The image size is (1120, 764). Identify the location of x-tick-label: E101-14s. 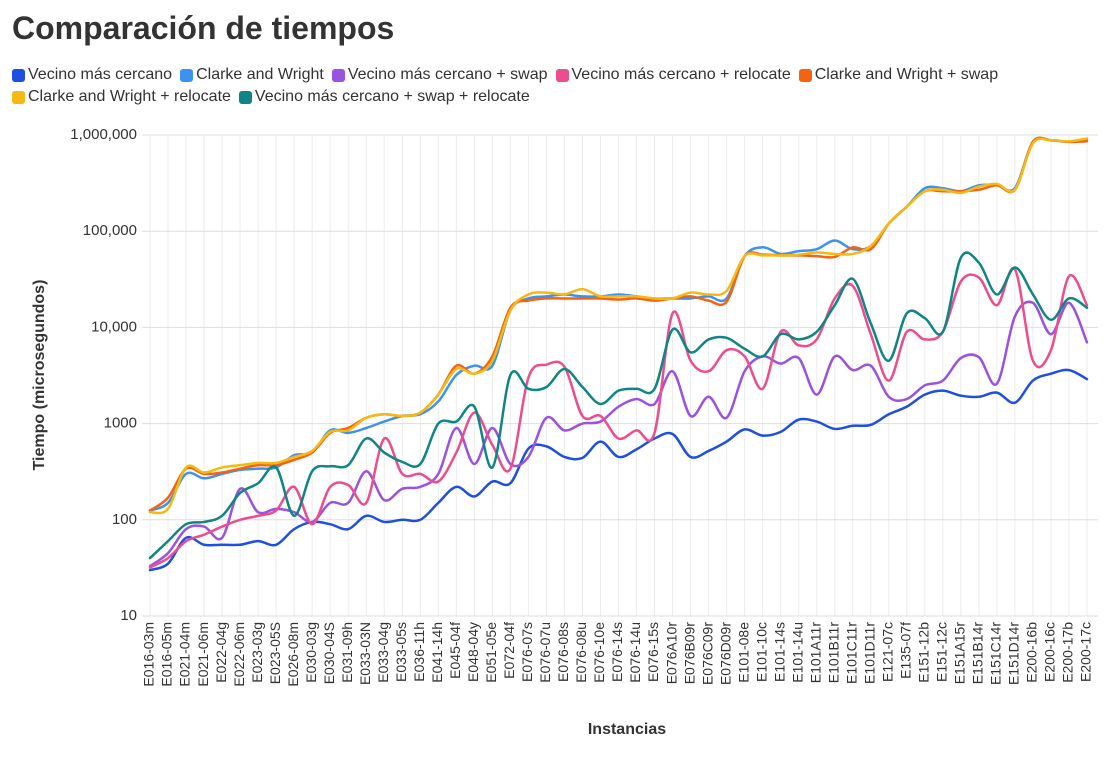
(779, 652).